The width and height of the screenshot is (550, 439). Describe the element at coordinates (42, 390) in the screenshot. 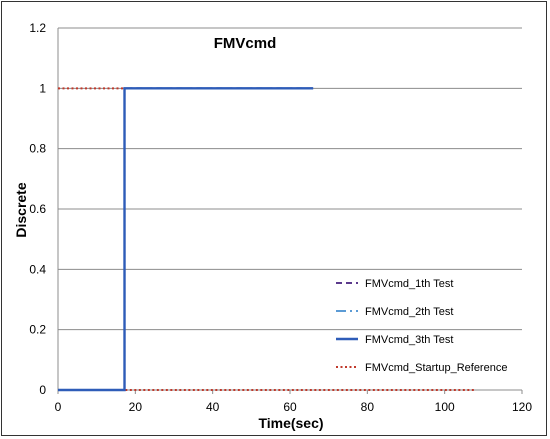

I see `y-tick-label: 0` at that location.